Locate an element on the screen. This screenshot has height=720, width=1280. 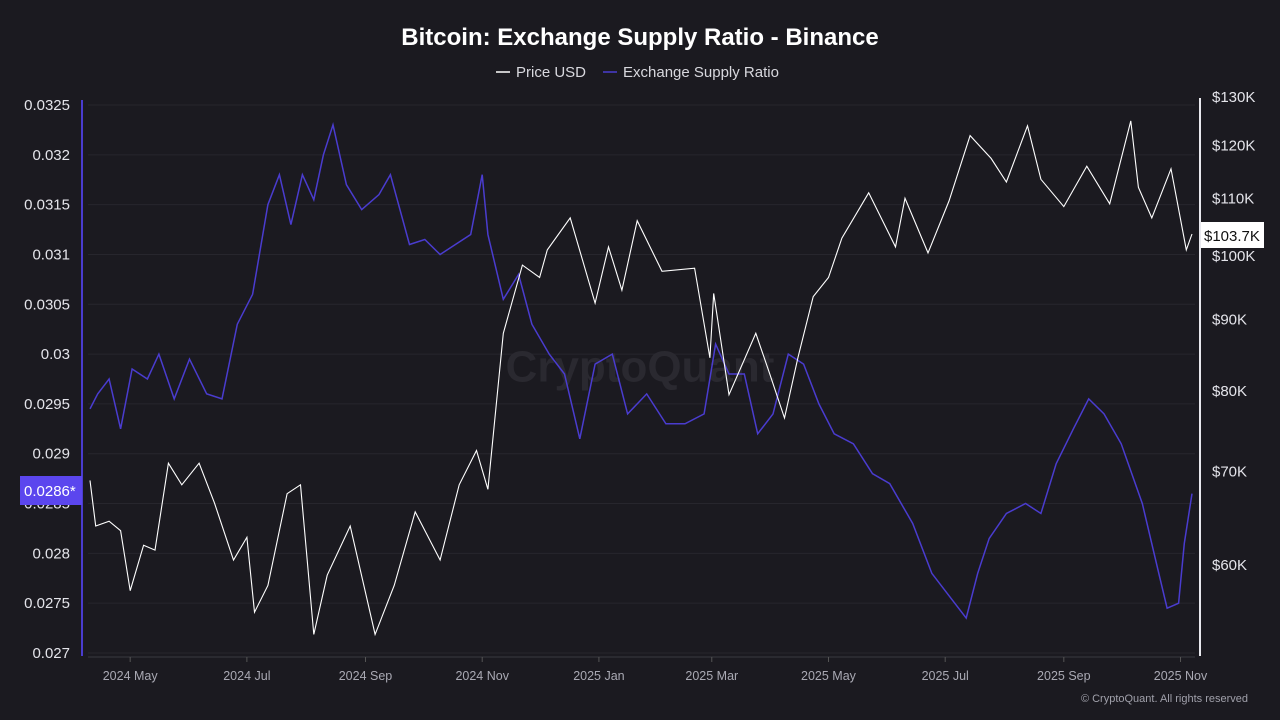
x-tick-label: 2025 Jul is located at coordinates (945, 676).